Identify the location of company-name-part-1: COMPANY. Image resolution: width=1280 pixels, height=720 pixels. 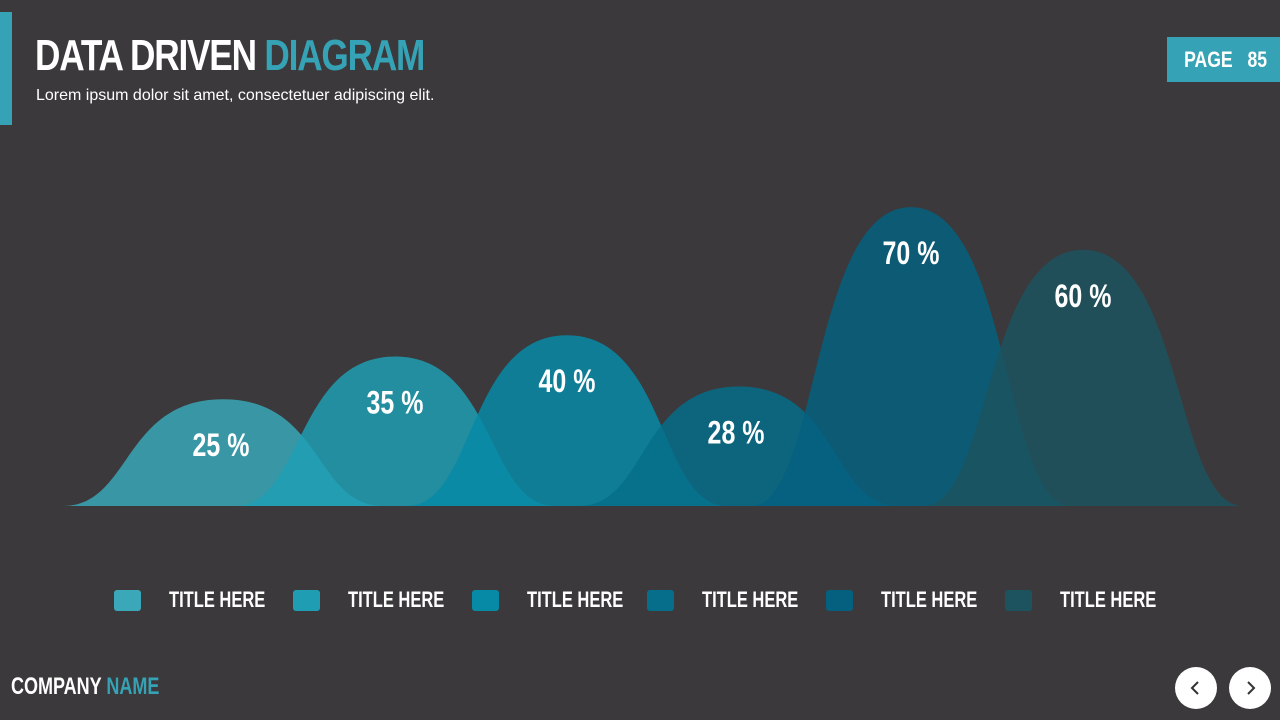
(56, 686).